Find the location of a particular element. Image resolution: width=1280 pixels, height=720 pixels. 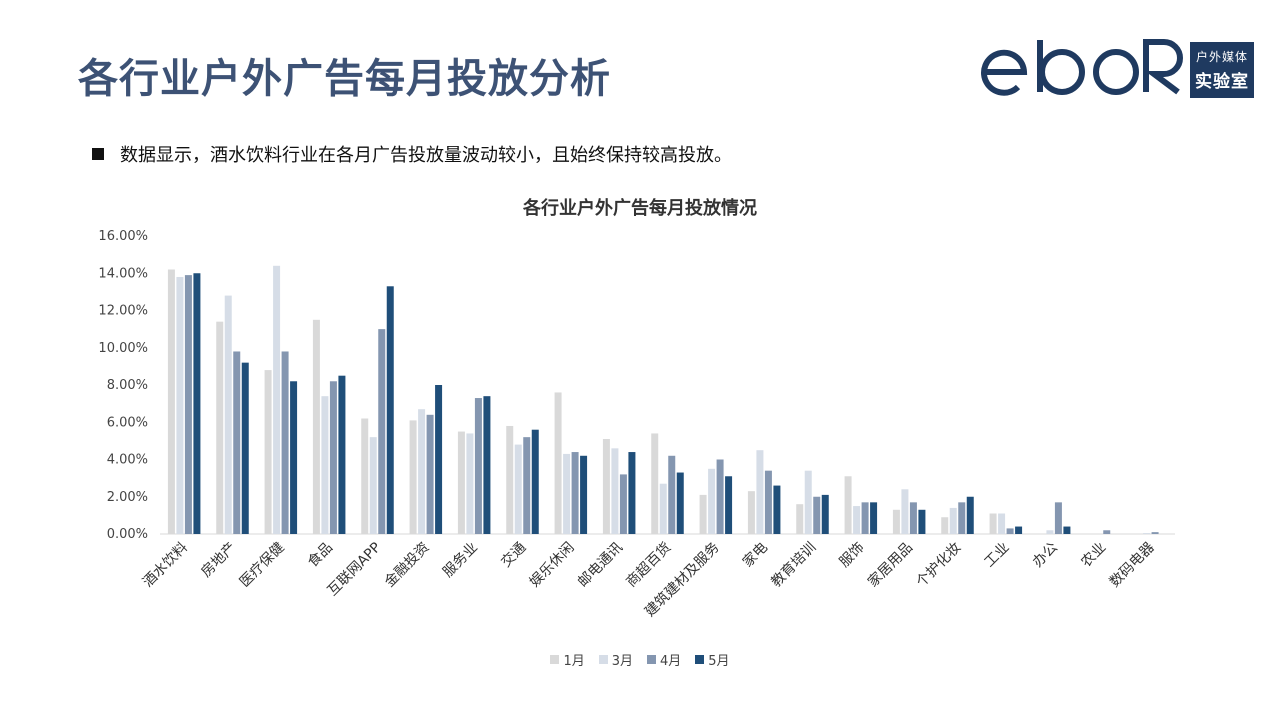

legend-label: 1月 is located at coordinates (574, 661).